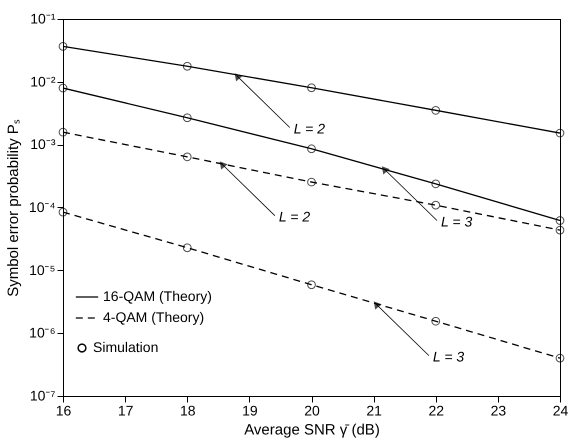  Describe the element at coordinates (43, 396) in the screenshot. I see `y-tick-label: 10⁻⁷` at that location.